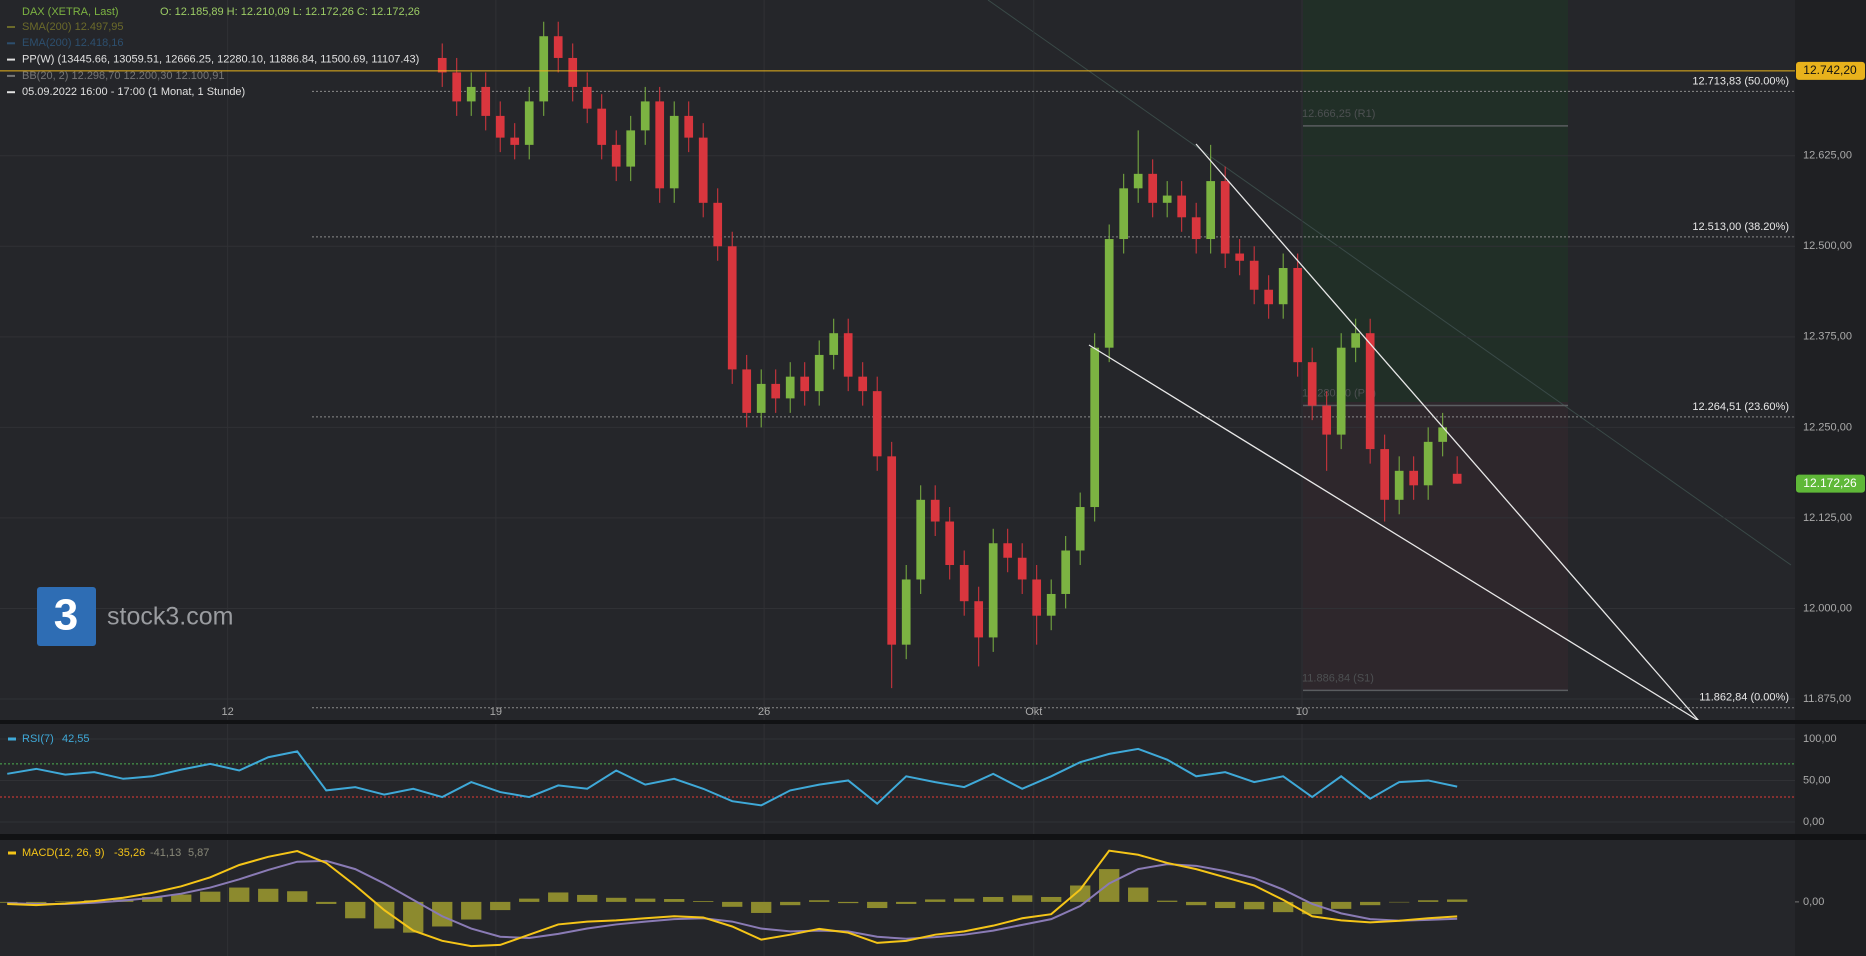  What do you see at coordinates (1435, 201) in the screenshot?
I see `target-zone` at bounding box center [1435, 201].